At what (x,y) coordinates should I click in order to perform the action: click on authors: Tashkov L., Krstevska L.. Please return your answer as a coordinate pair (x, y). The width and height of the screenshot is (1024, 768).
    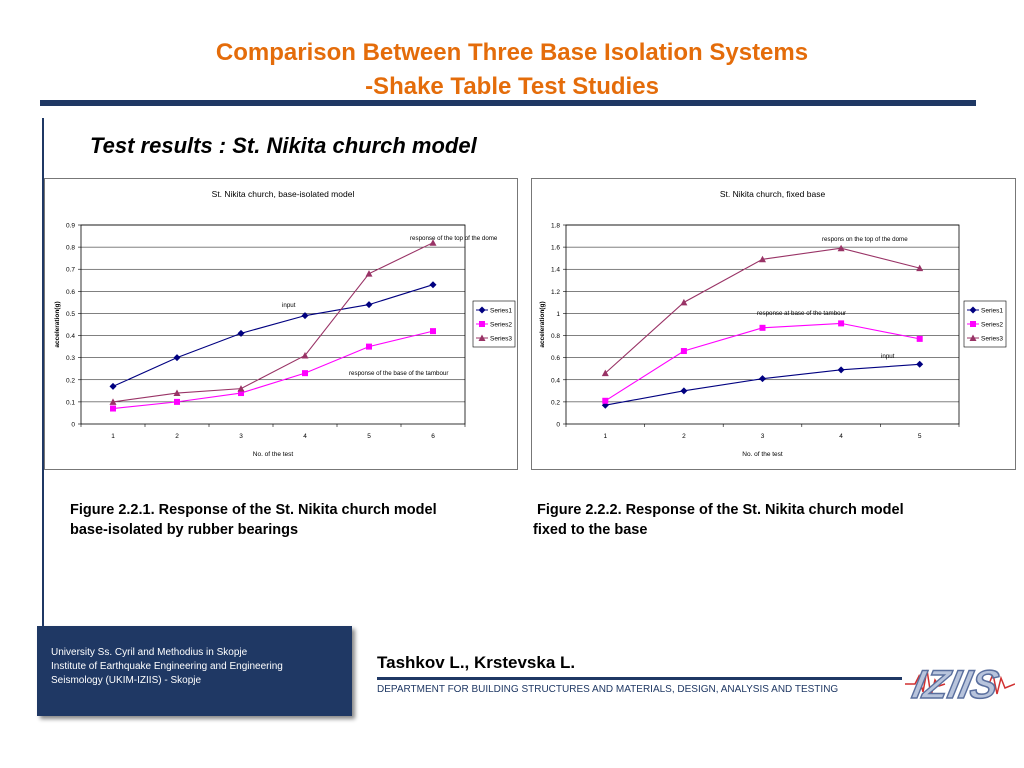
    Looking at the image, I should click on (476, 662).